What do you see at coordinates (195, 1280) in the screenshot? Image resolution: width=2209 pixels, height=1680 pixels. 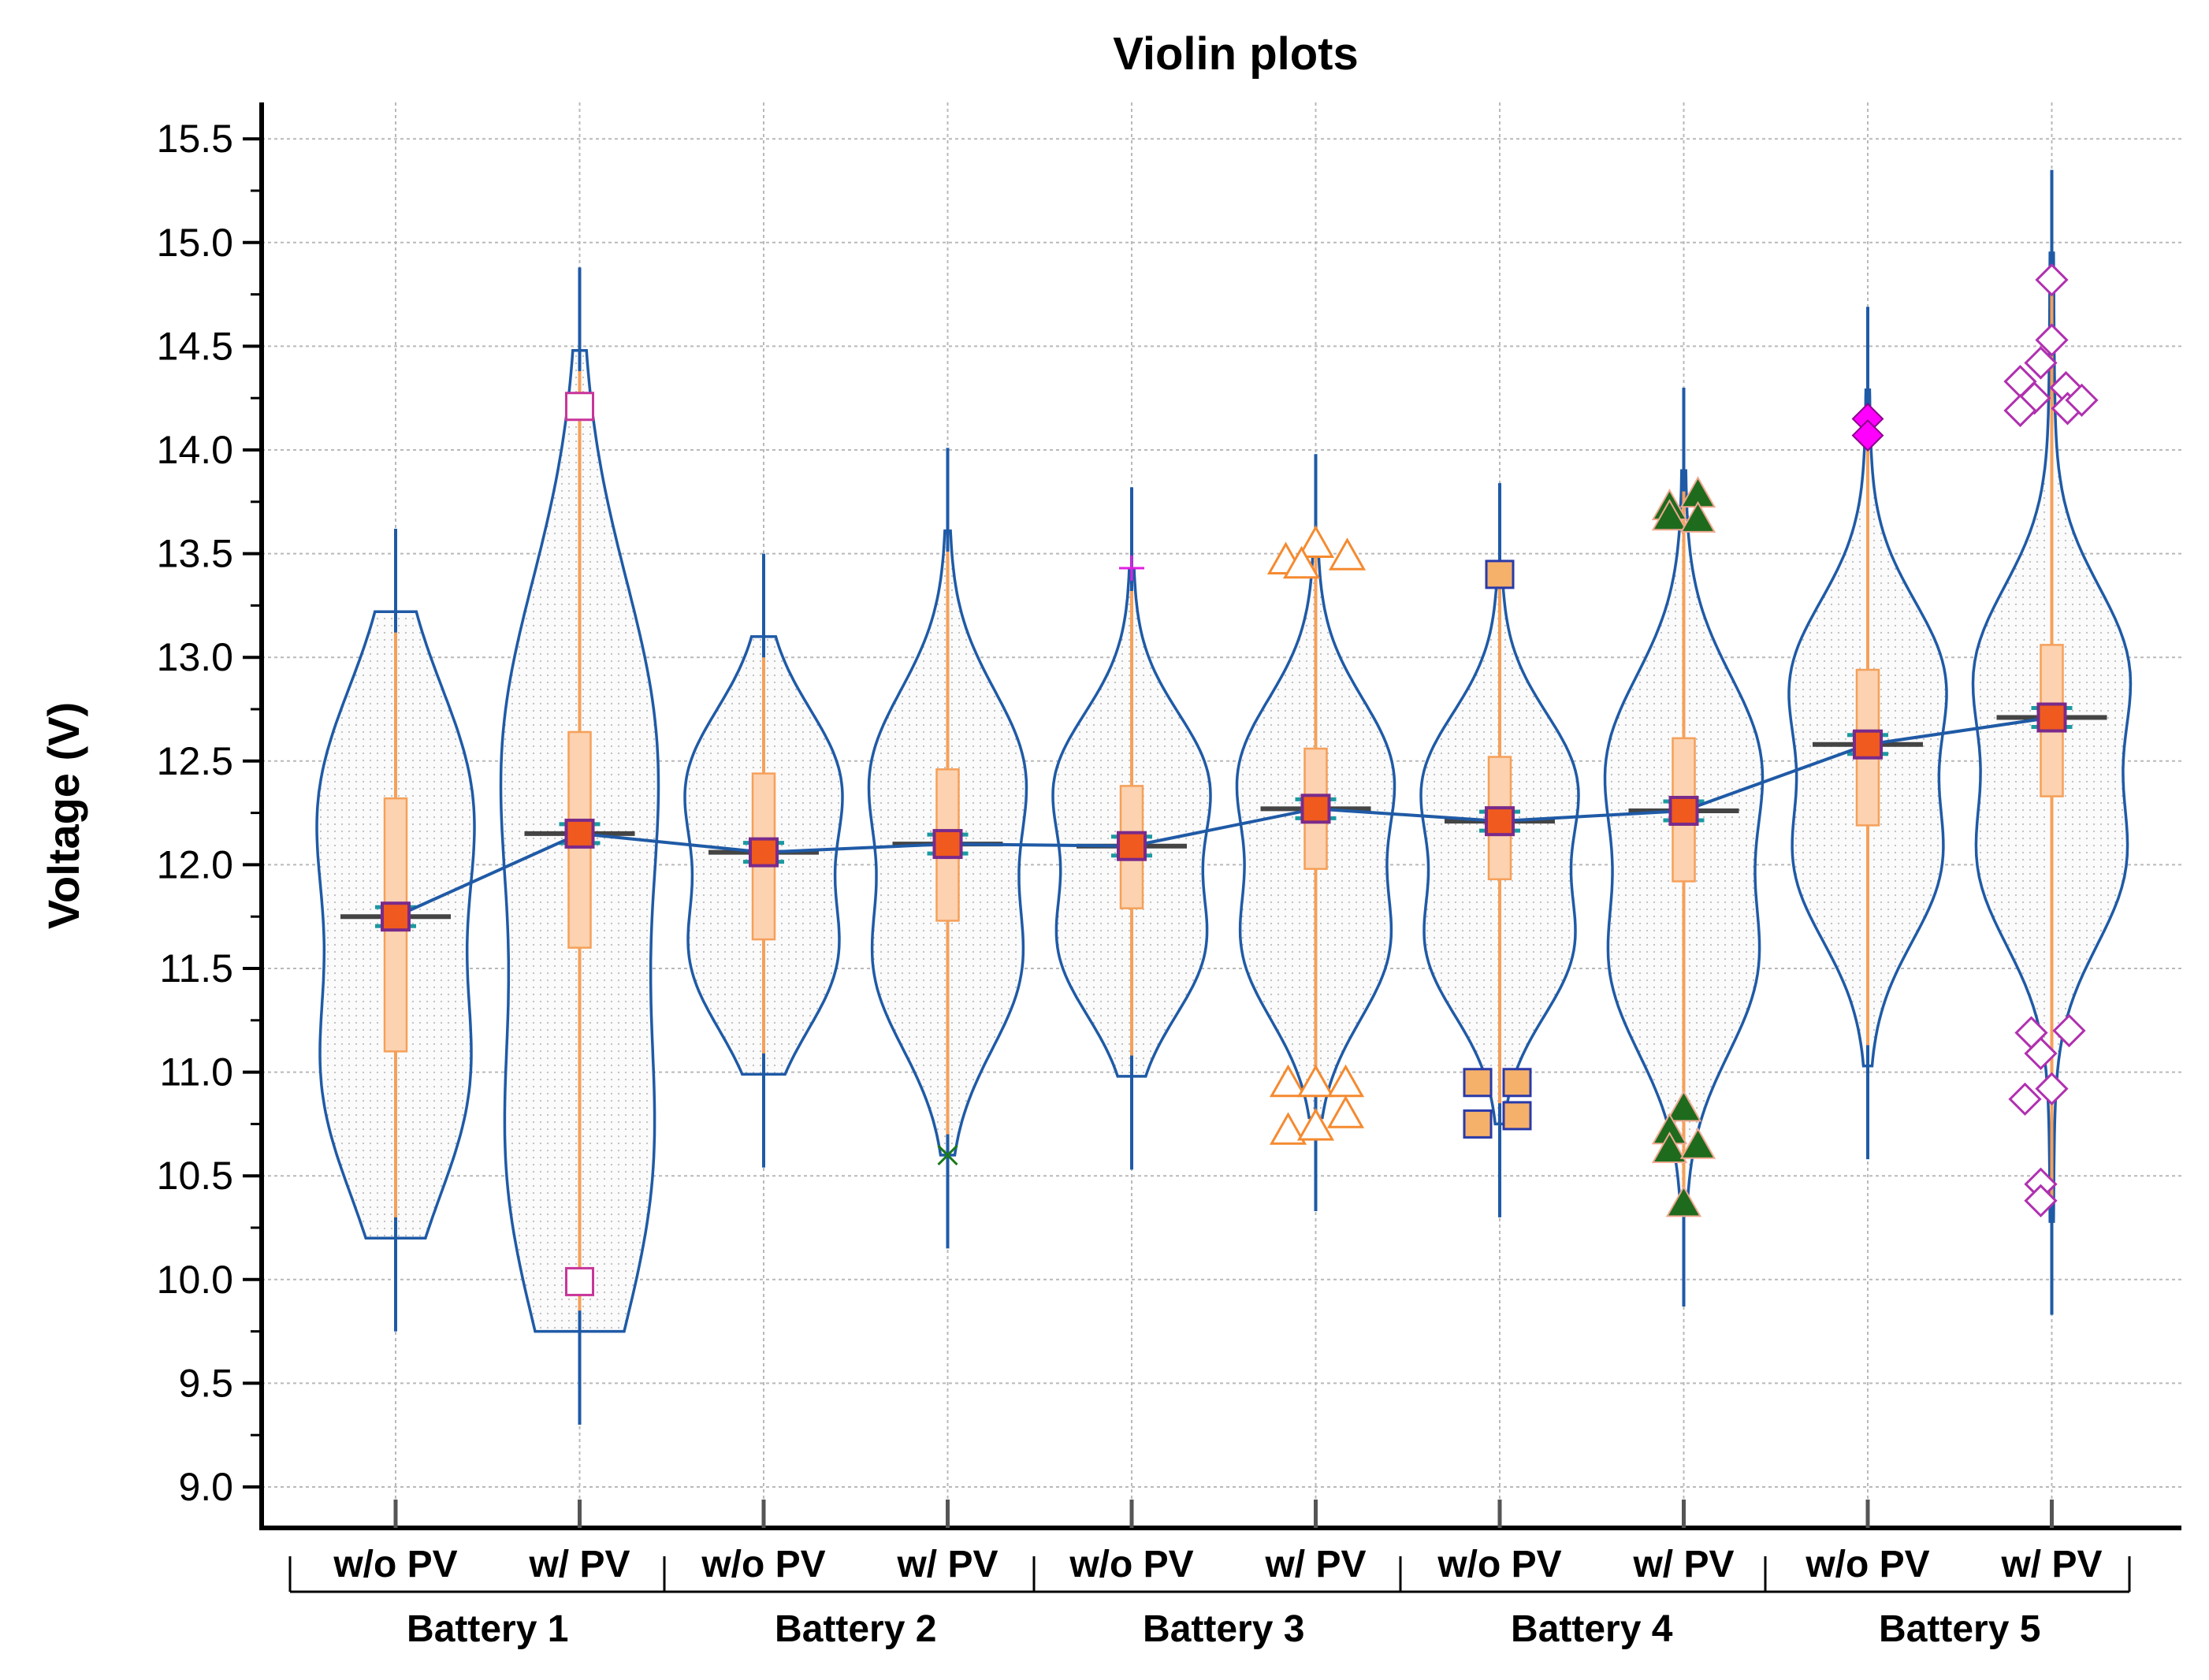 I see `y-tick-label: 10.0` at bounding box center [195, 1280].